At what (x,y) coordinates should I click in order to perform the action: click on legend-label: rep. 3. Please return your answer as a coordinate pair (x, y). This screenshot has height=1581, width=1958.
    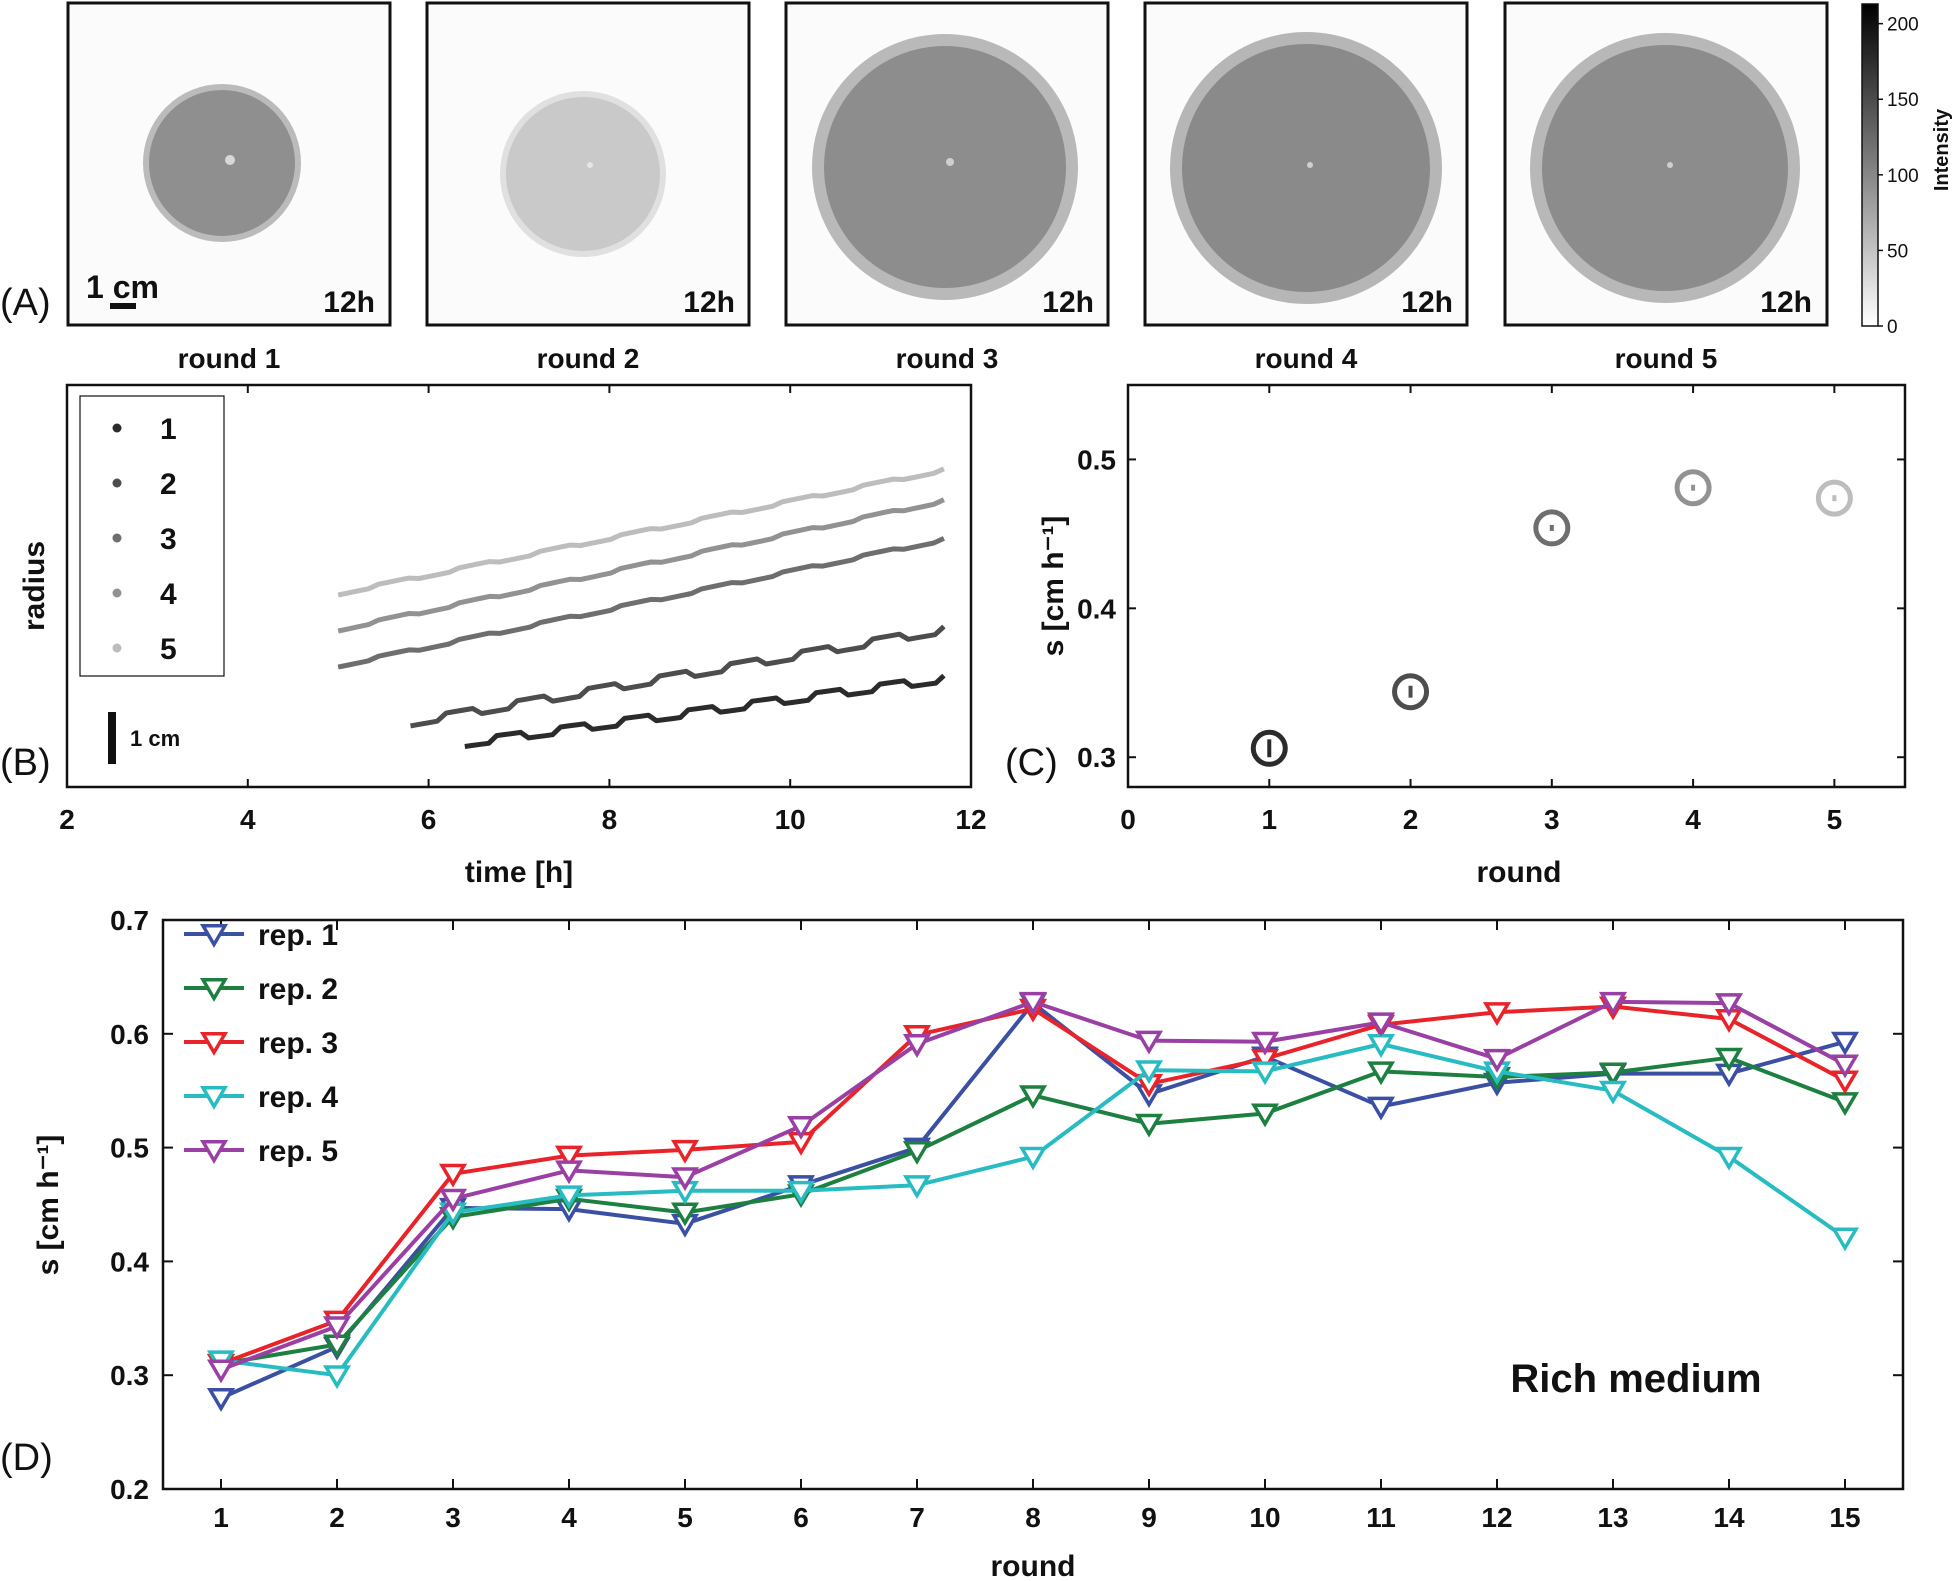
    Looking at the image, I should click on (298, 1043).